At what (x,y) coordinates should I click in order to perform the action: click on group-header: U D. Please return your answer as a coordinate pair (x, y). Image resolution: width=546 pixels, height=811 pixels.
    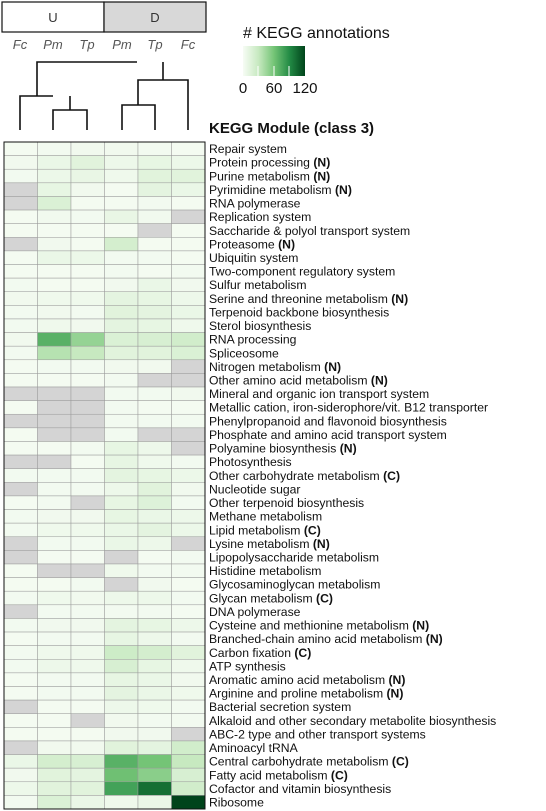
    Looking at the image, I should click on (104, 17).